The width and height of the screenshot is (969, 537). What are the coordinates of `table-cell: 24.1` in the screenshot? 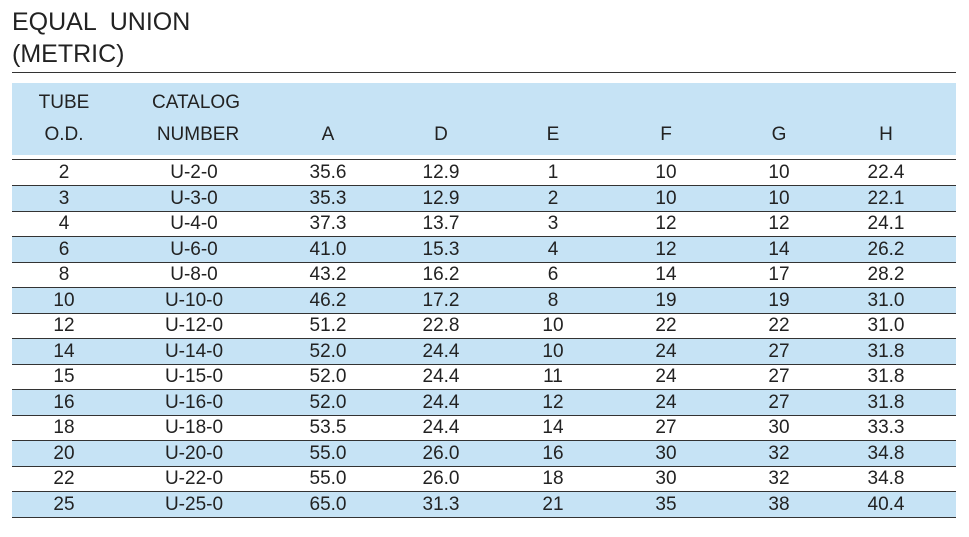 It's located at (886, 223).